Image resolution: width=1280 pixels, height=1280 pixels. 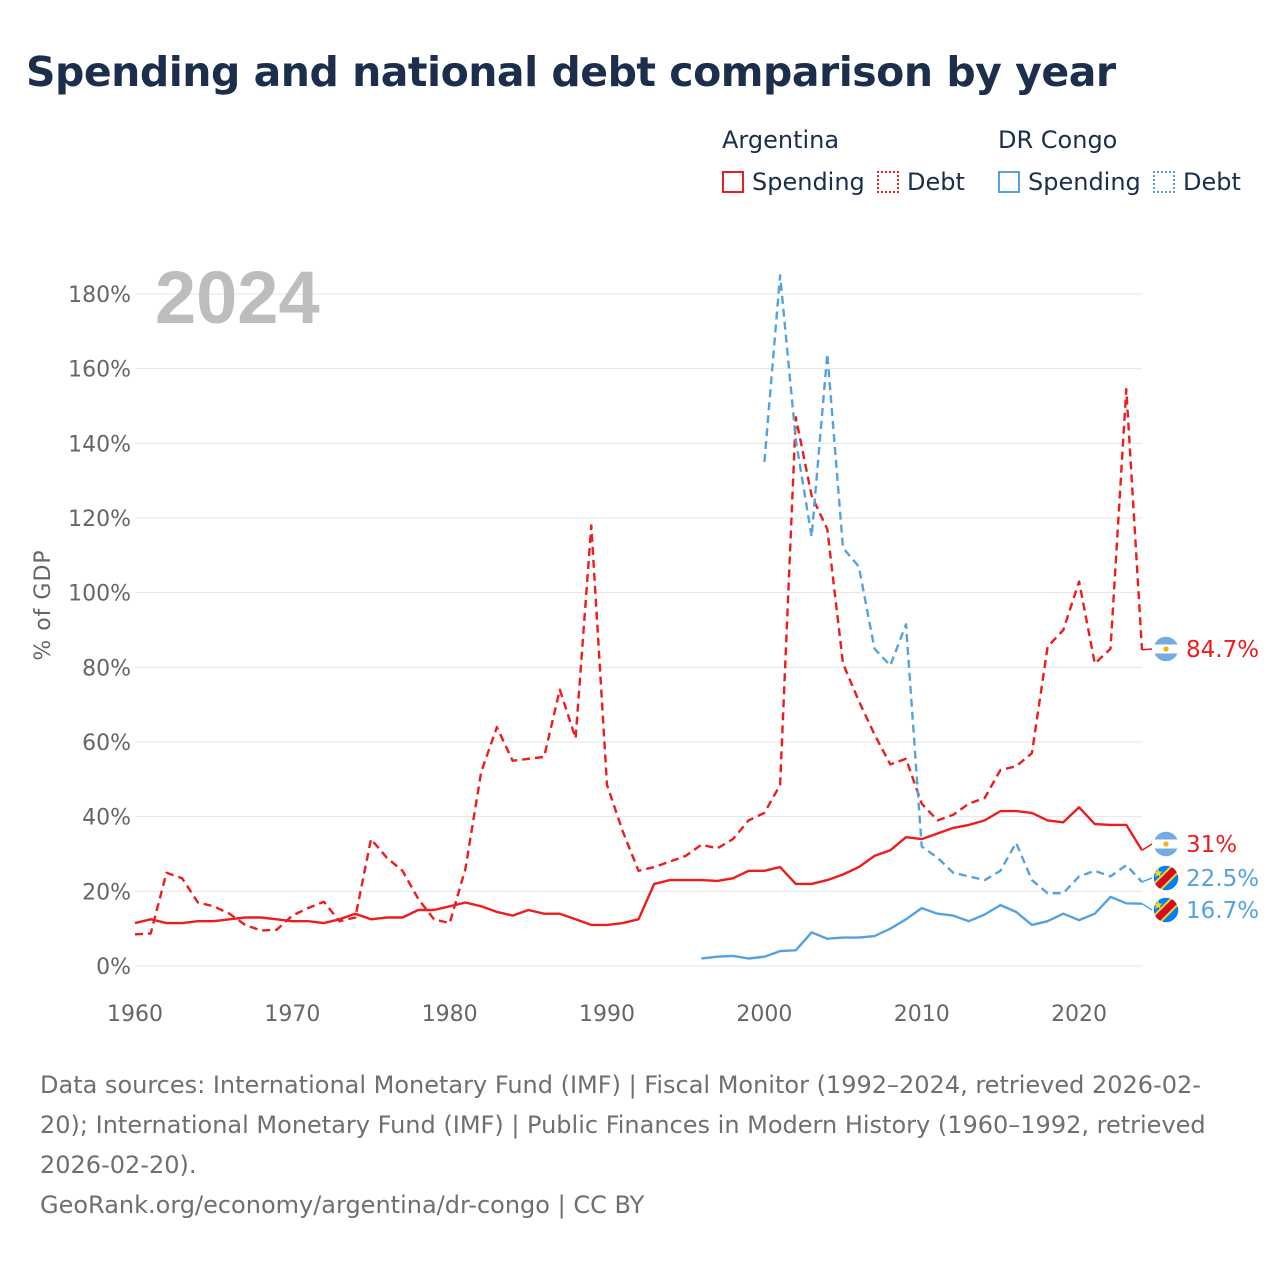 What do you see at coordinates (237, 297) in the screenshot?
I see `year-watermark: 2024` at bounding box center [237, 297].